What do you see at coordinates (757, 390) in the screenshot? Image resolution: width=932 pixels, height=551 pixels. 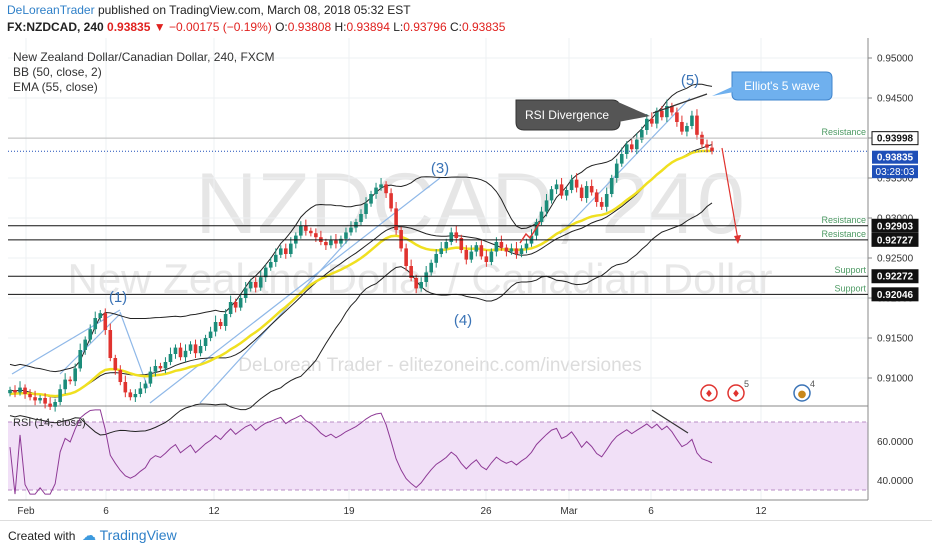 I see `event-icons: ♦ ♦ 5 ● 4` at bounding box center [757, 390].